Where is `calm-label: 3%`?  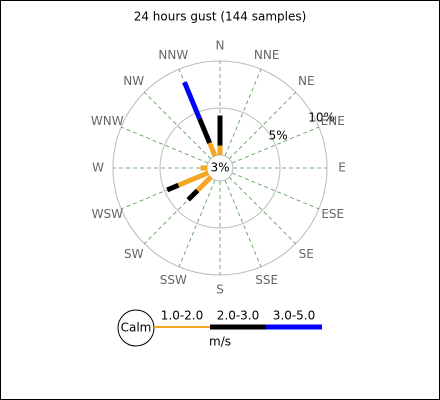
calm-label: 3% is located at coordinates (219, 168).